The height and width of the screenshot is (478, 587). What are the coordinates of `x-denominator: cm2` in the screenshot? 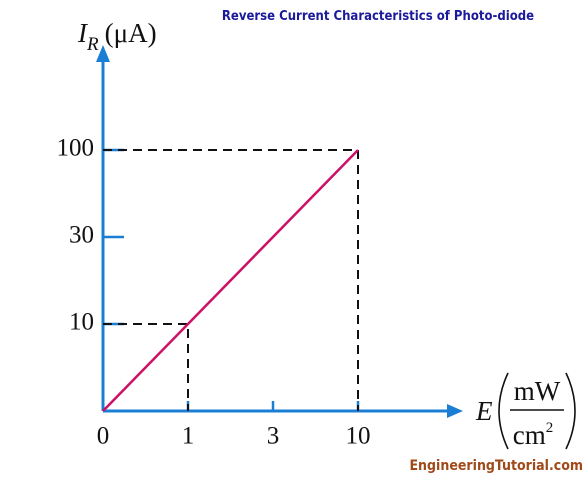 It's located at (533, 435).